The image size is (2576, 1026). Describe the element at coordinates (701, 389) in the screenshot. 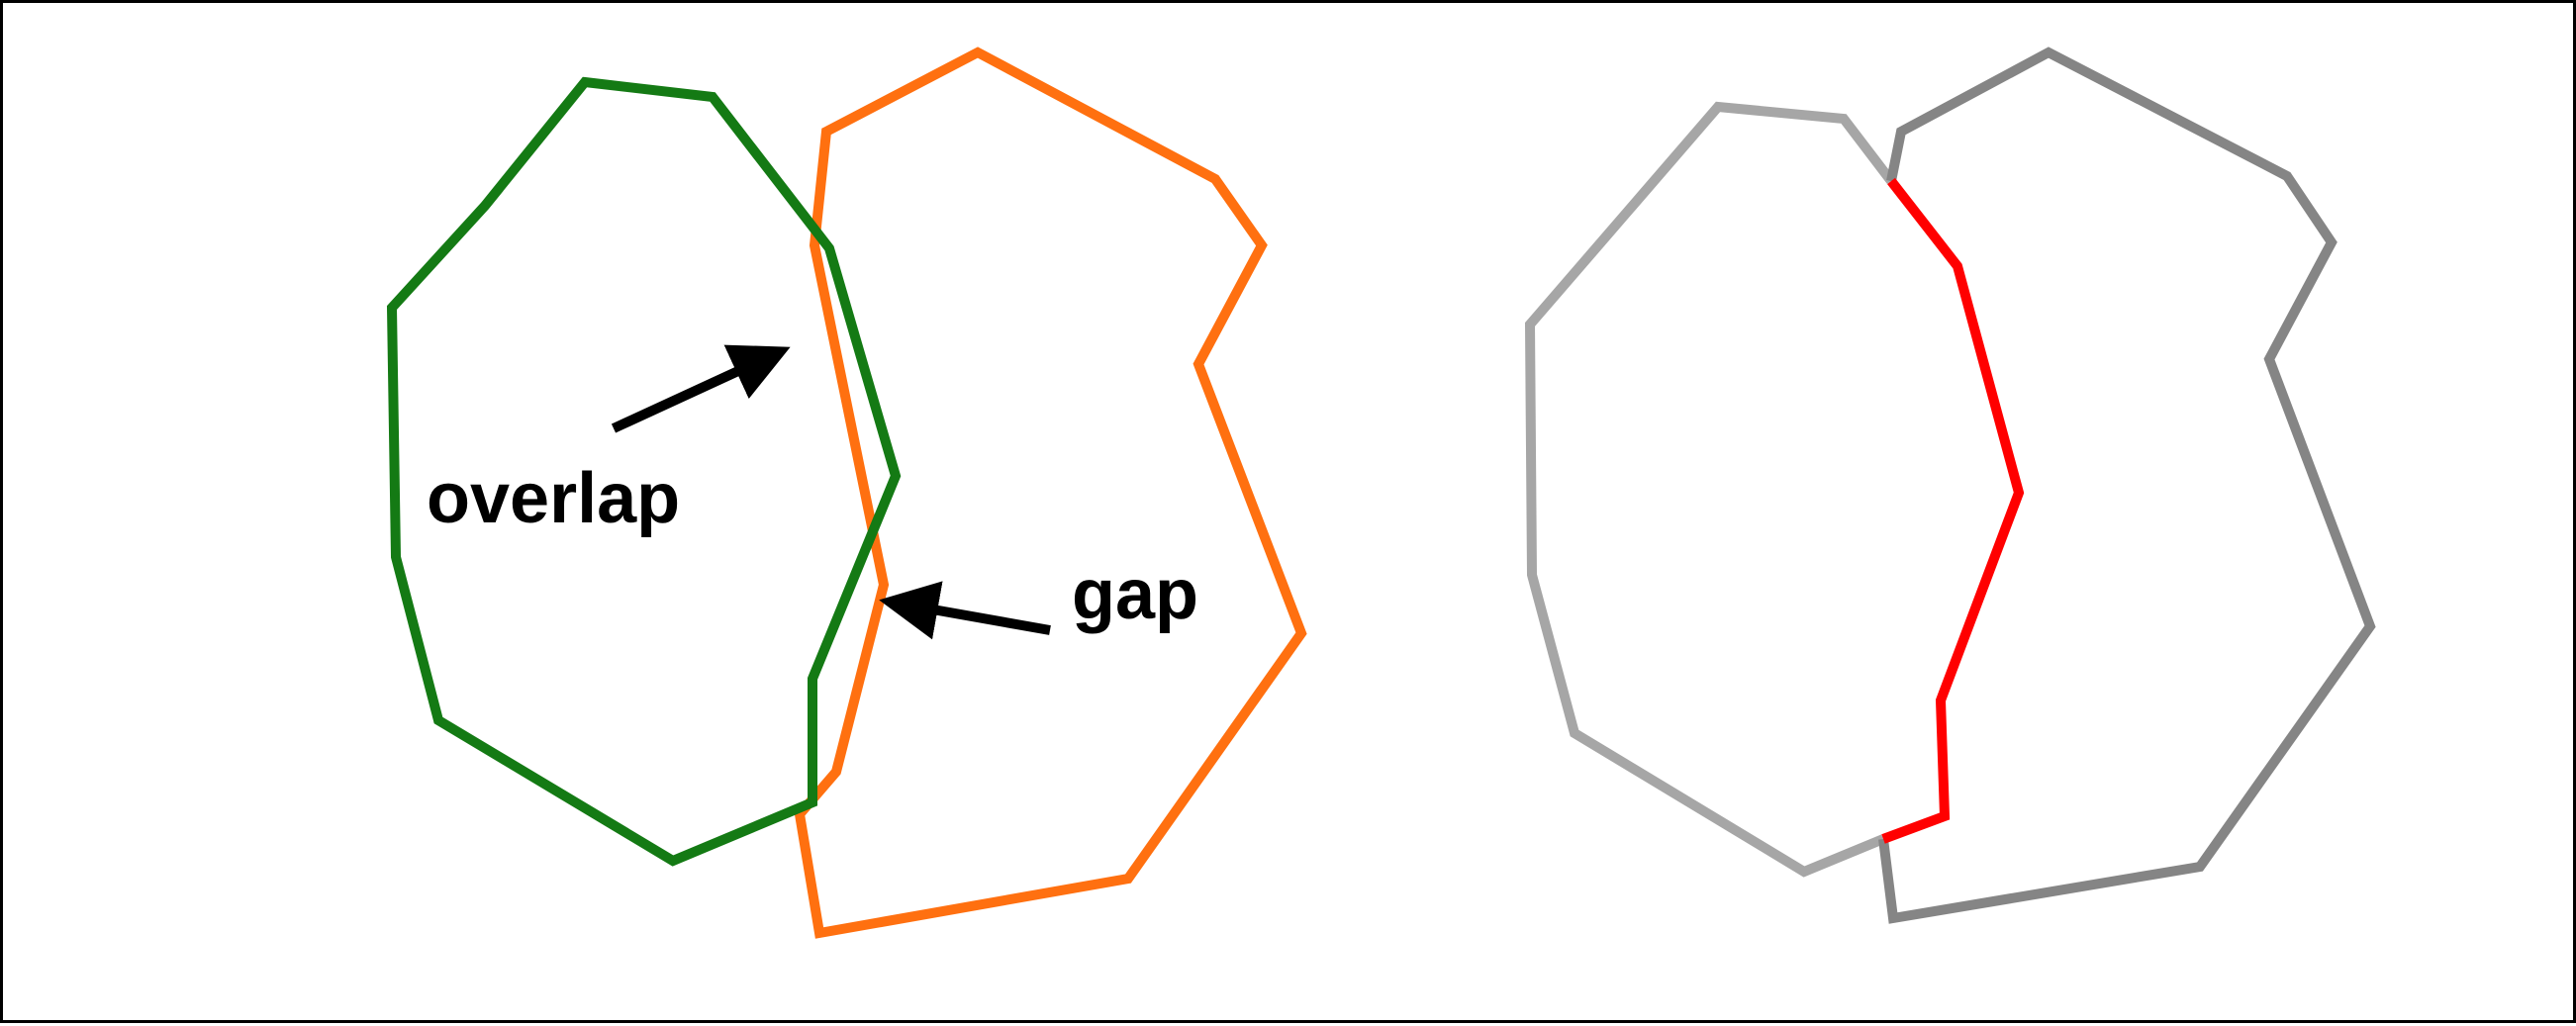

I see `overlap-arrow` at that location.